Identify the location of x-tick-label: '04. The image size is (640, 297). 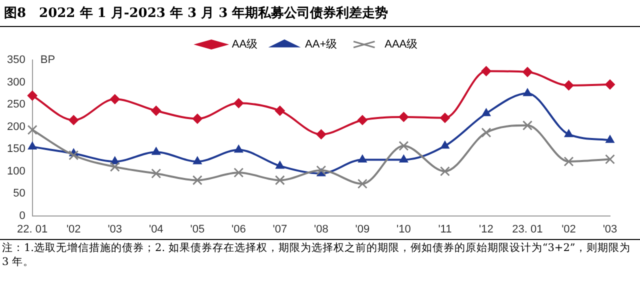
(156, 229).